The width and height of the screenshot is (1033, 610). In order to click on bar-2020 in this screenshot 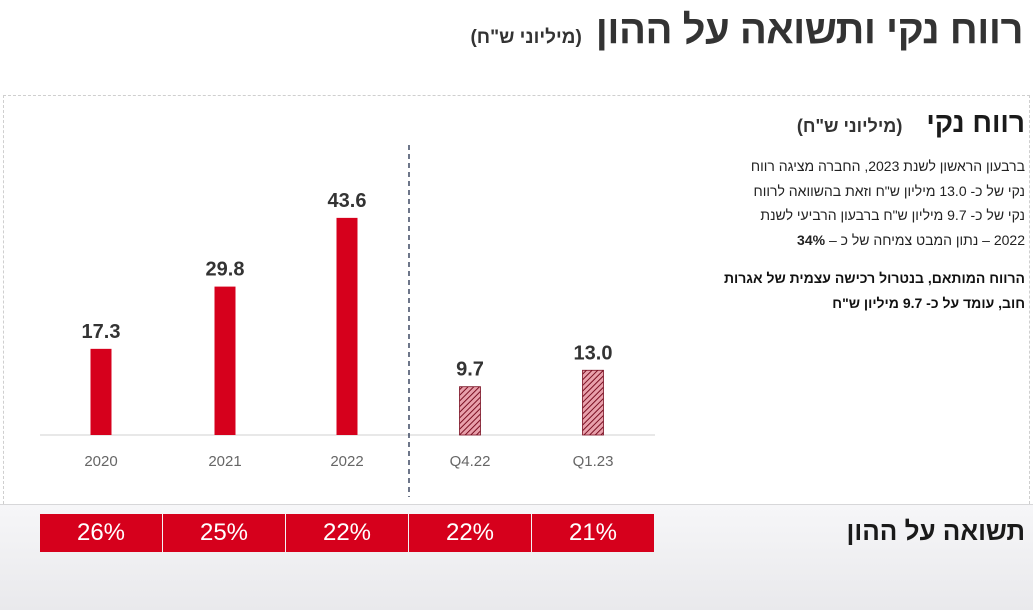, I will do `click(101, 391)`.